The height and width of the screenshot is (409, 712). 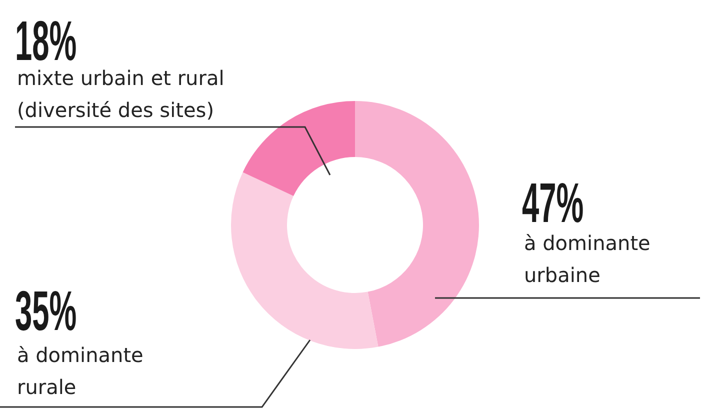 What do you see at coordinates (46, 310) in the screenshot?
I see `data-label: 35%` at bounding box center [46, 310].